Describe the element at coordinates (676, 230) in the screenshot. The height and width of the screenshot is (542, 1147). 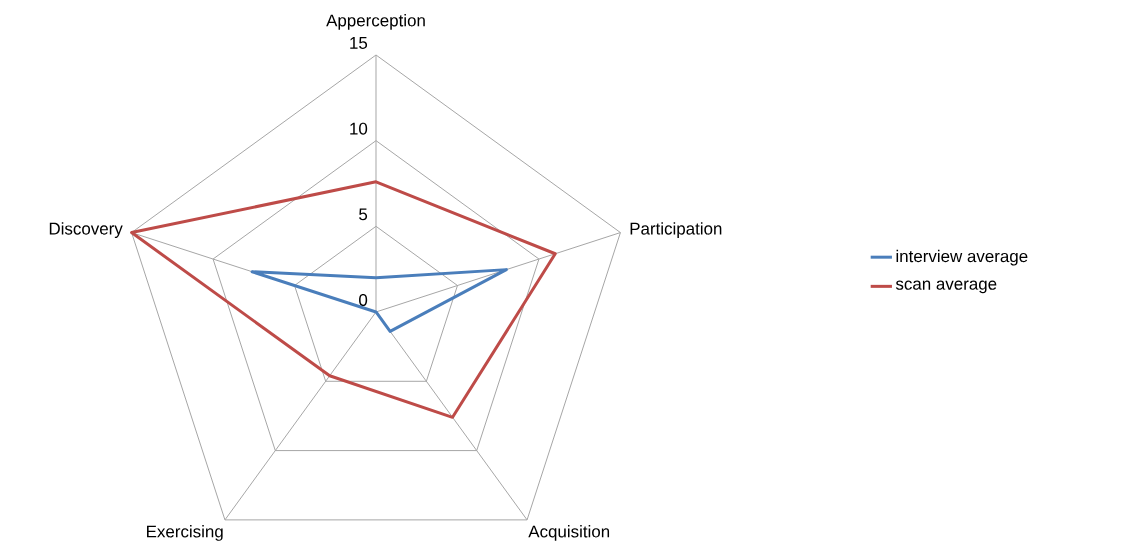
I see `spoke-label: Participation` at that location.